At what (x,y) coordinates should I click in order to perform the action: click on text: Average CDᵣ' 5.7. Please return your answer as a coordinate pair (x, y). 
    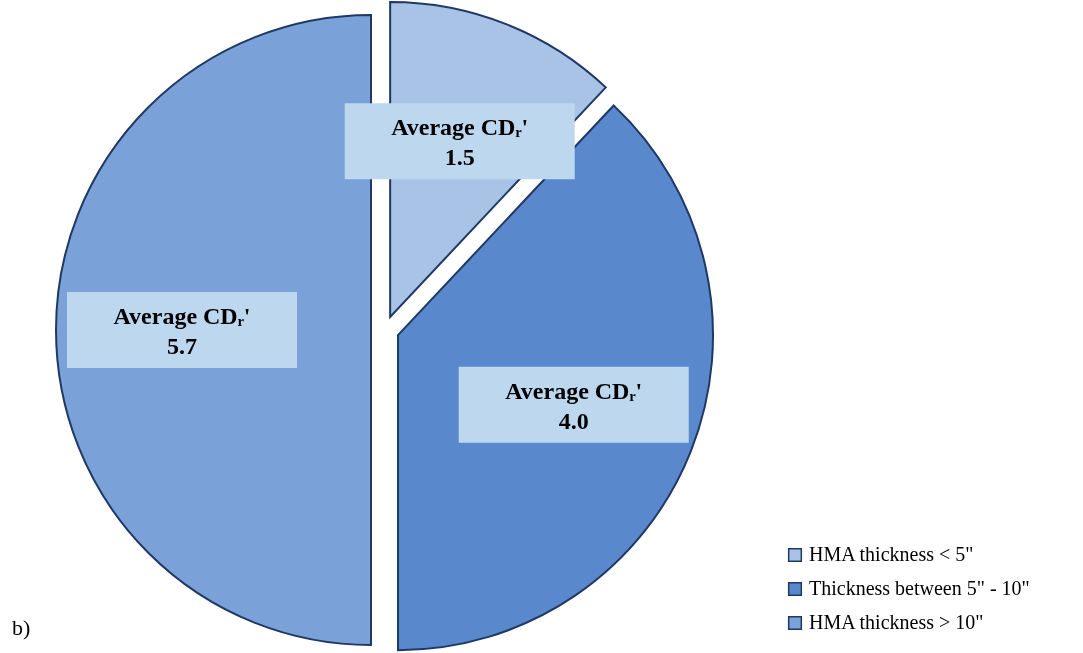
    Looking at the image, I should click on (182, 331).